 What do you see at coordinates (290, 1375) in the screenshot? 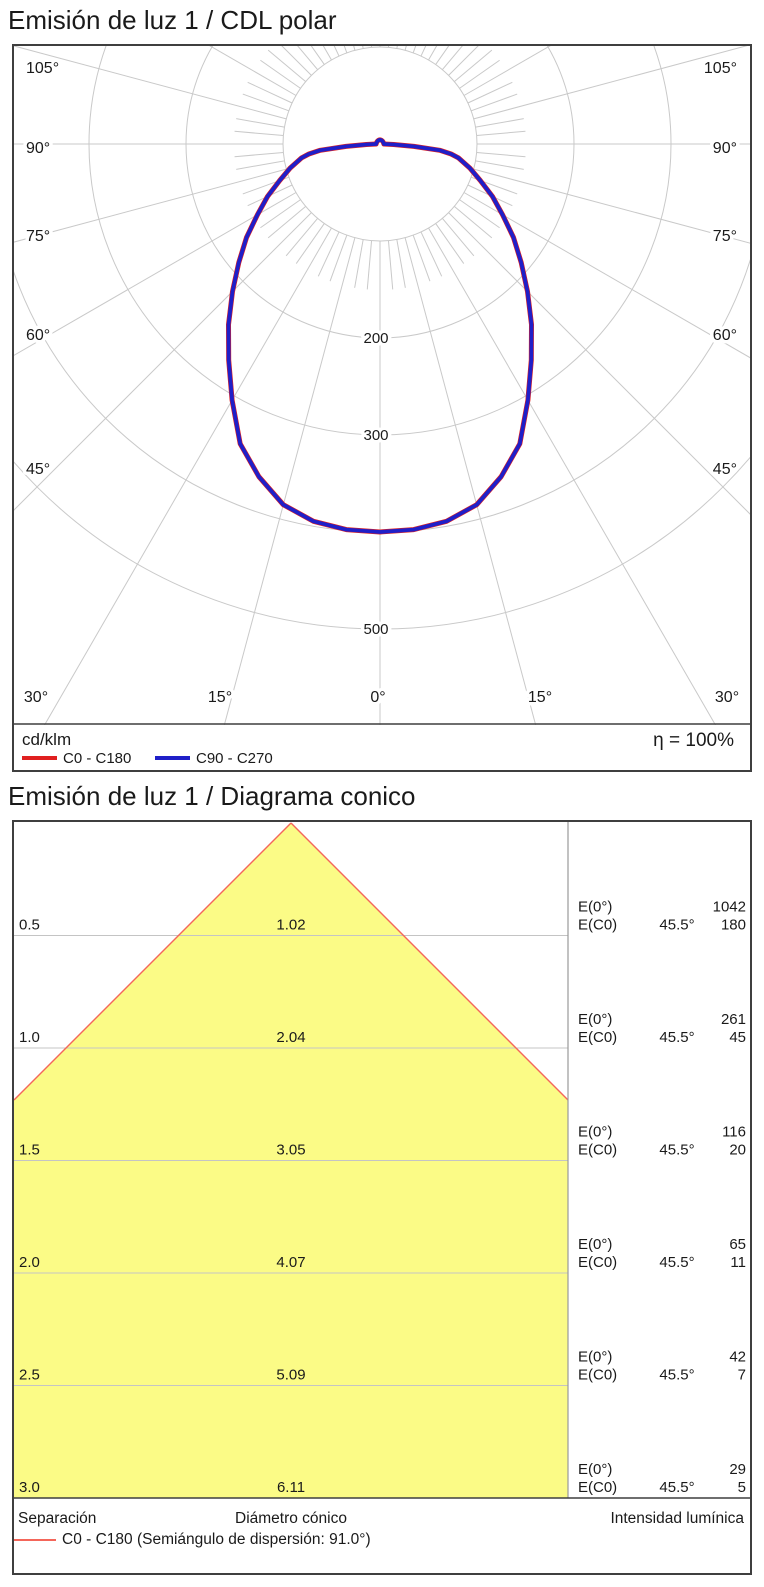
I see `svg-text: 5.09` at bounding box center [290, 1375].